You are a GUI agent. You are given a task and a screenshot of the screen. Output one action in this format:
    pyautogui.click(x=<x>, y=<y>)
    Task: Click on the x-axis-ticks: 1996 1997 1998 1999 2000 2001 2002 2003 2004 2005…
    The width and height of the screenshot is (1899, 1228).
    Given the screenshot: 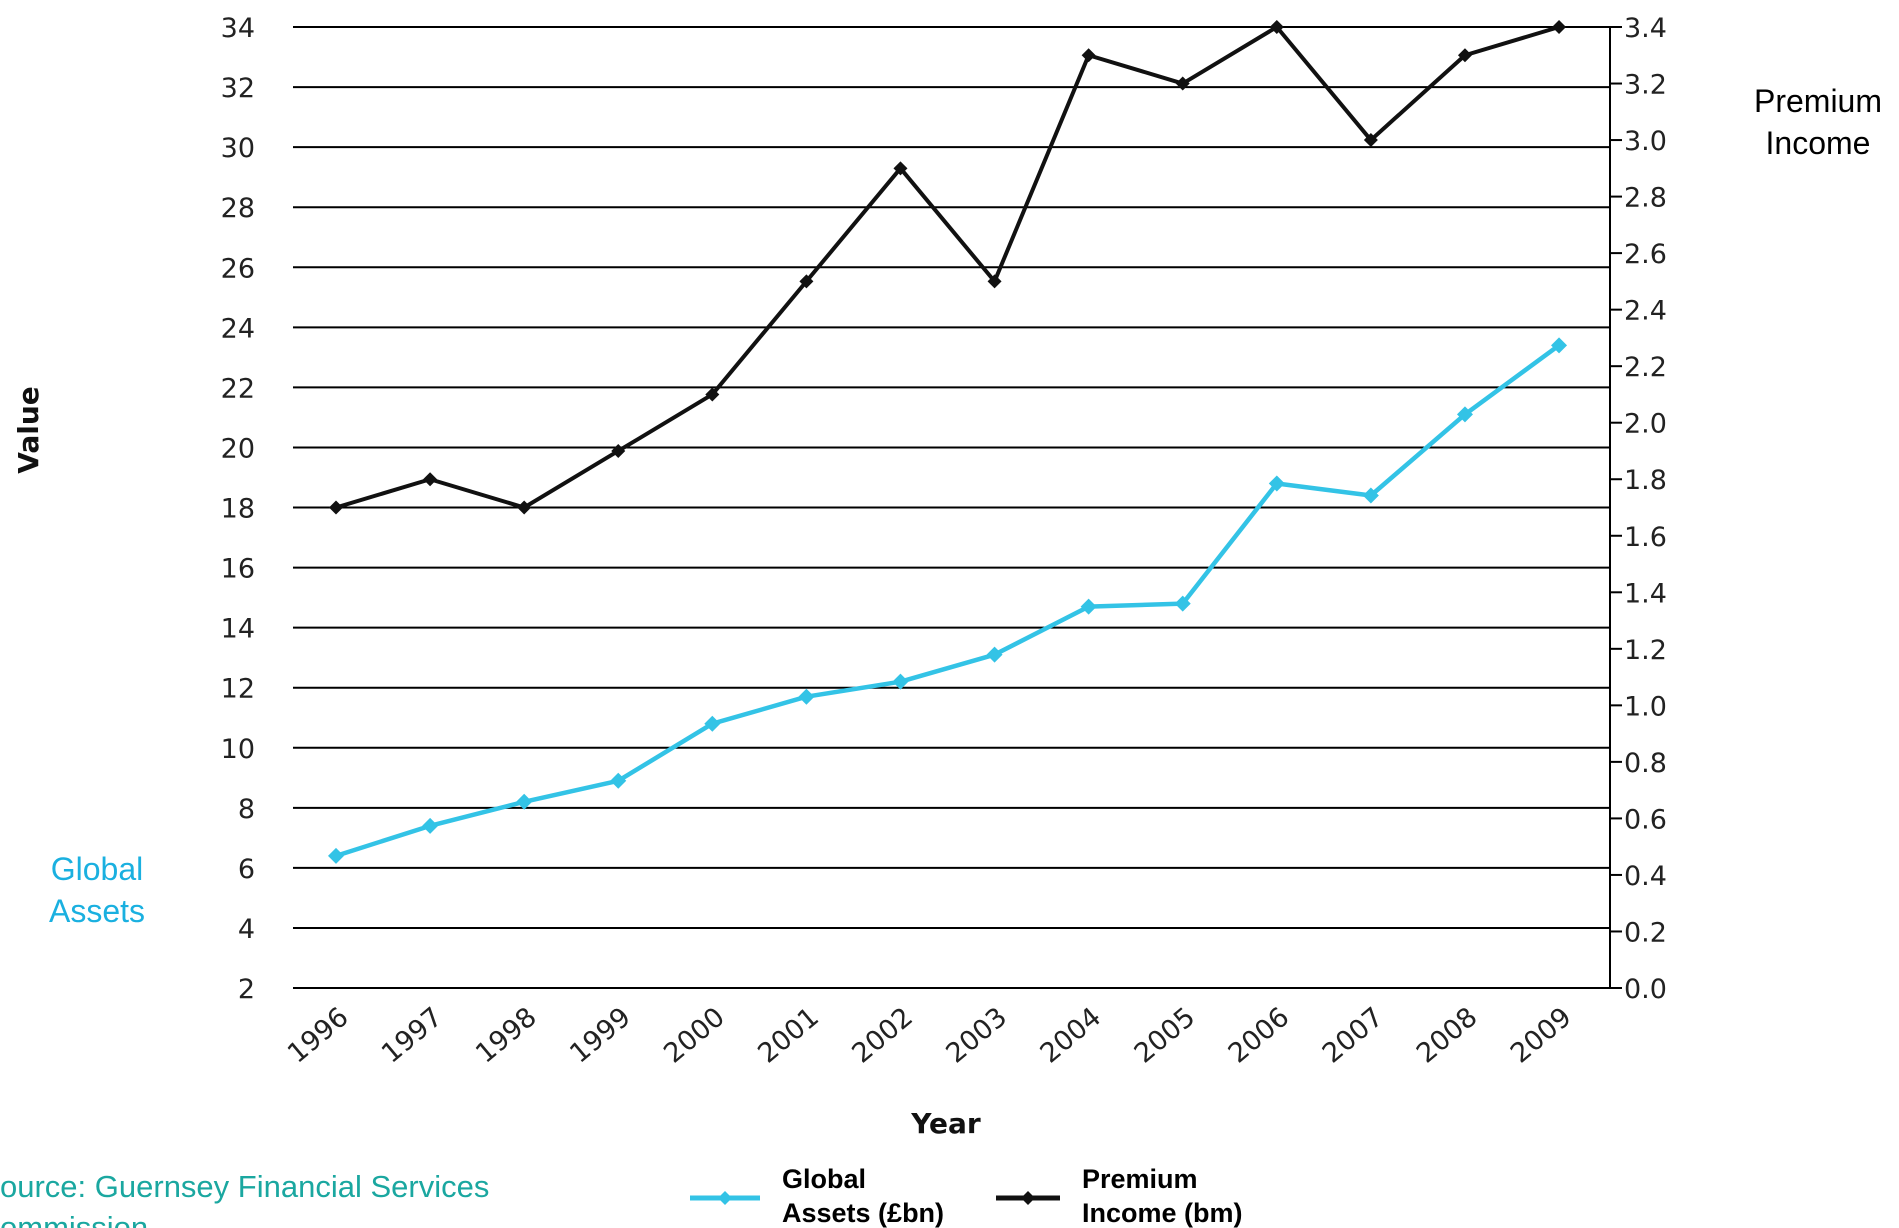 What is the action you would take?
    pyautogui.click(x=930, y=1036)
    